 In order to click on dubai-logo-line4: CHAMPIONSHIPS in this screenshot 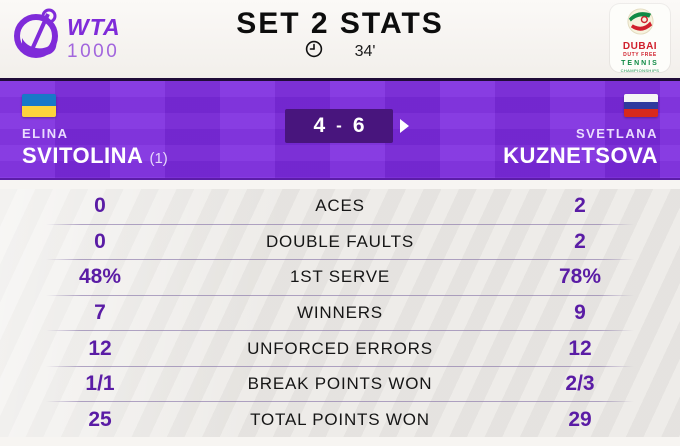, I will do `click(640, 70)`.